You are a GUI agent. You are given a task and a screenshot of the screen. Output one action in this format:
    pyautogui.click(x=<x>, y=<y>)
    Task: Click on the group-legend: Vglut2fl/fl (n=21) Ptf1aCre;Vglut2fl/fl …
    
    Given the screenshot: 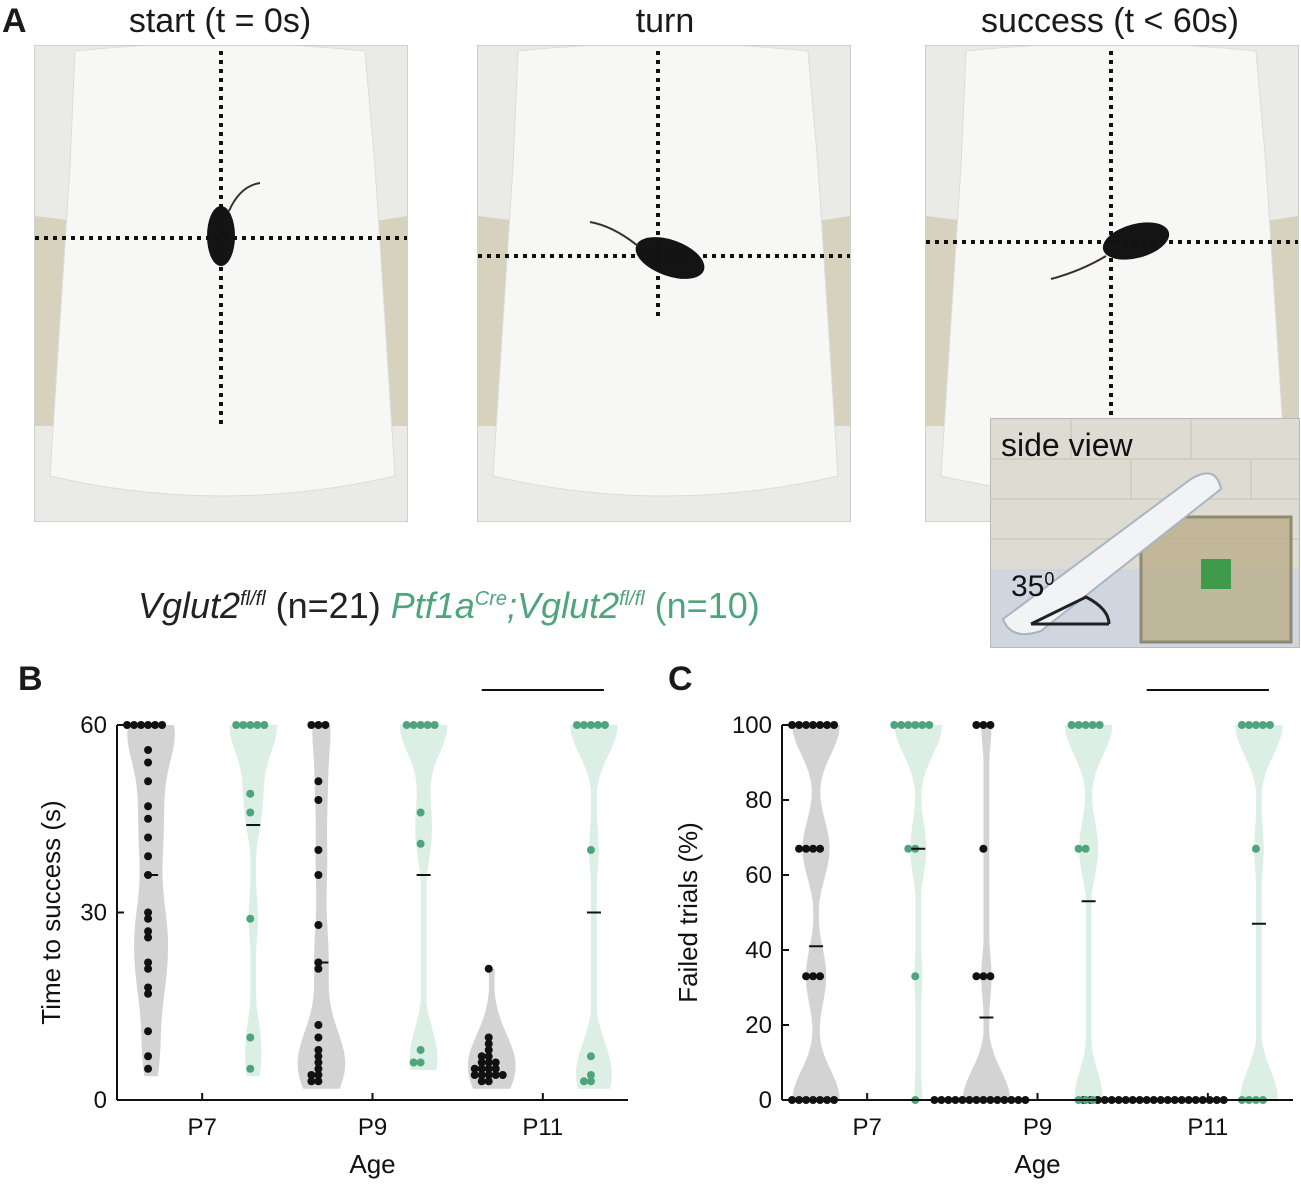 What is the action you would take?
    pyautogui.click(x=449, y=606)
    